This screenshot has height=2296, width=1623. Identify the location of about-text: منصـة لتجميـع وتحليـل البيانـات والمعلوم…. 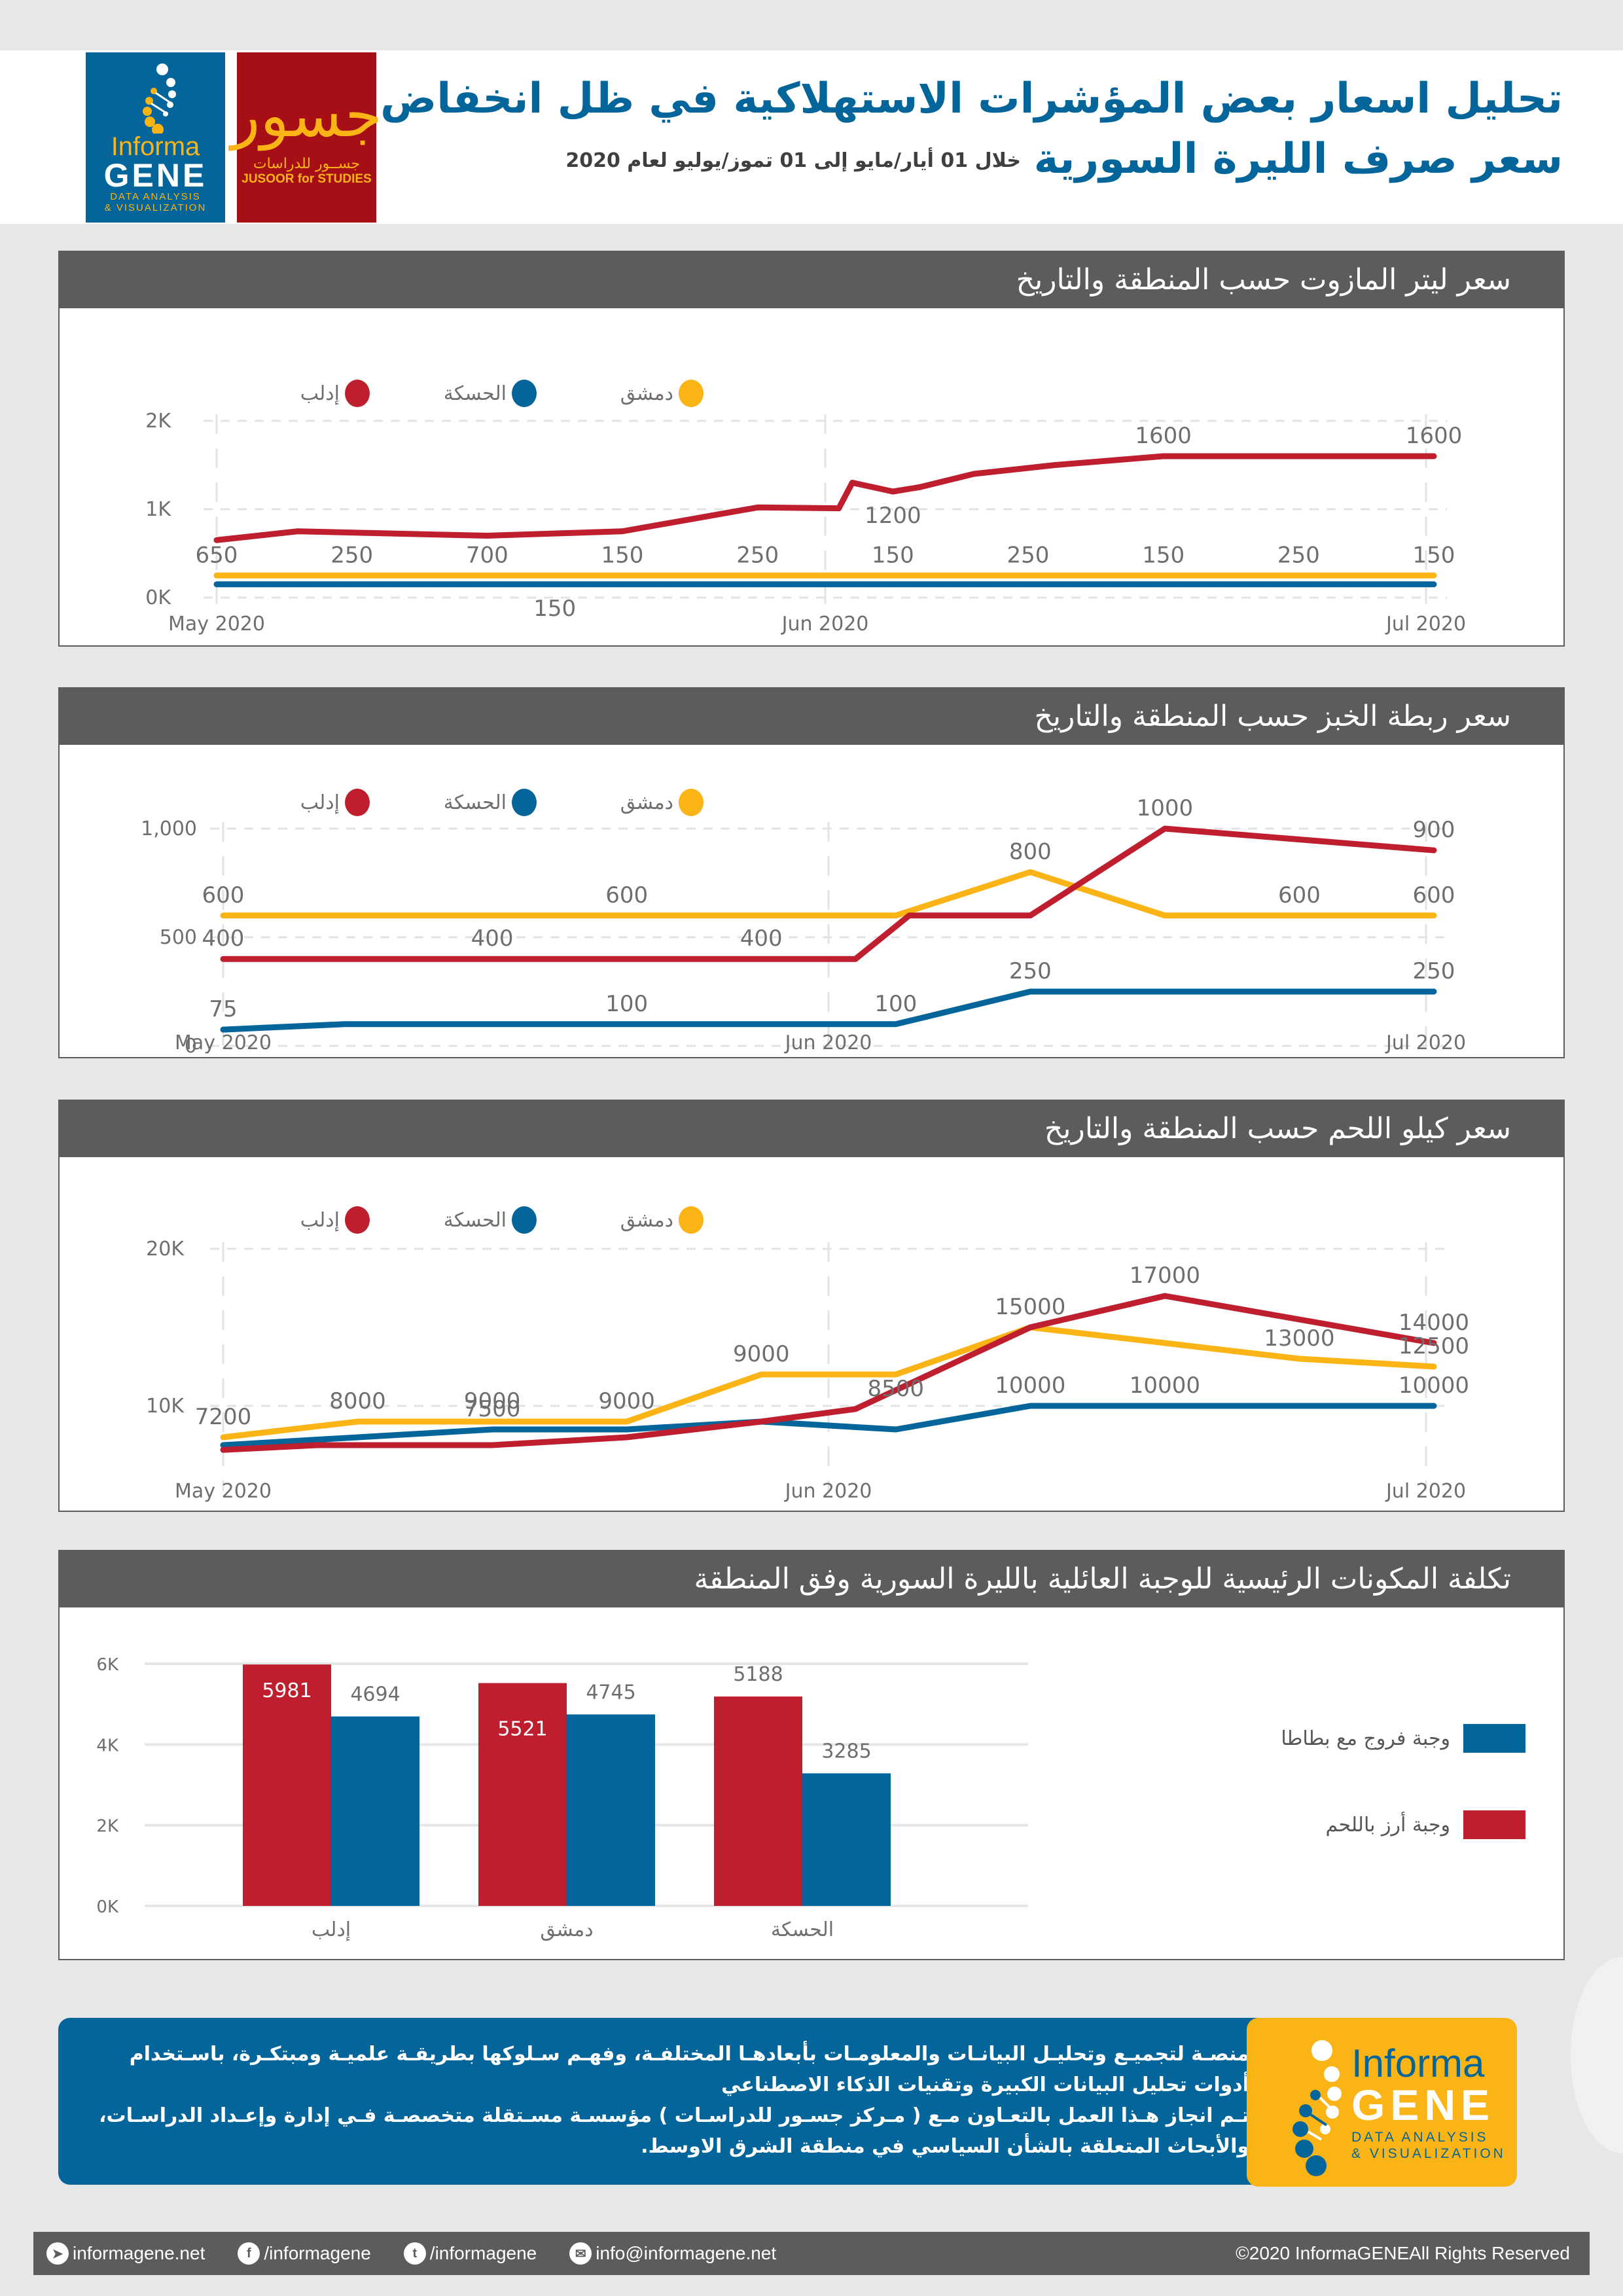
(666, 2100).